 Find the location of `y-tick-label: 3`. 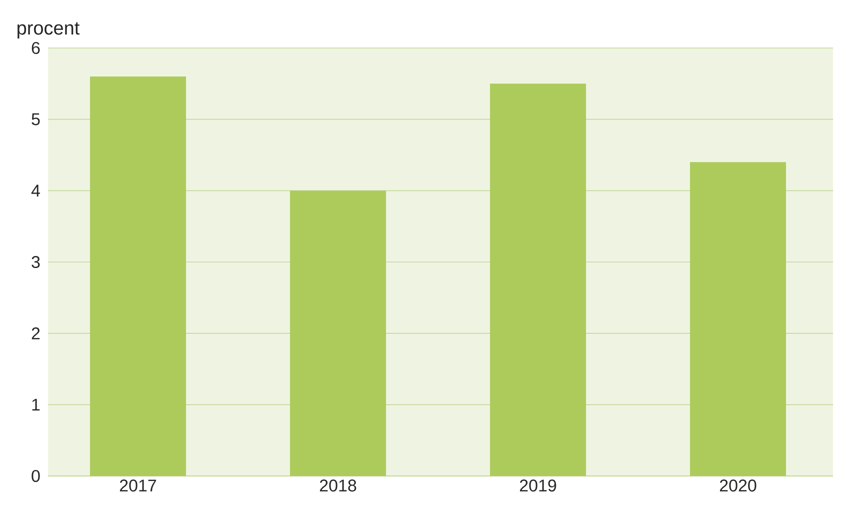

y-tick-label: 3 is located at coordinates (36, 262).